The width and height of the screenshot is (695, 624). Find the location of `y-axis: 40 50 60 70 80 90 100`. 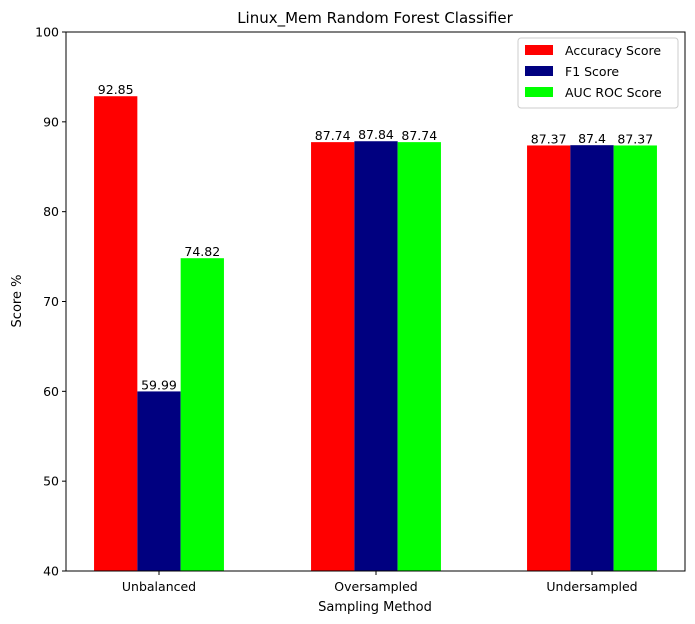

y-axis: 40 50 60 70 80 90 100 is located at coordinates (50, 302).